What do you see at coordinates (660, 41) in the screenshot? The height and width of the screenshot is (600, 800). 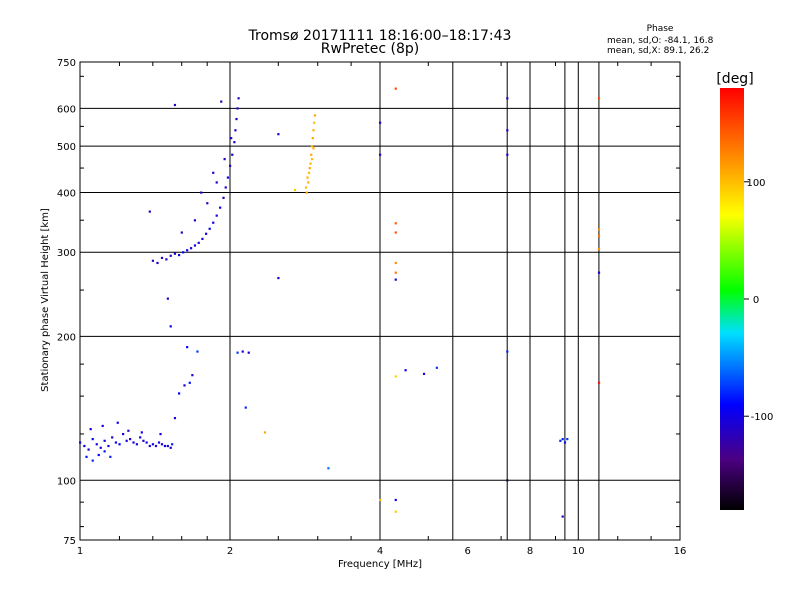 I see `phase-stat-o: mean, sd,O: -84.1, 16.8` at bounding box center [660, 41].